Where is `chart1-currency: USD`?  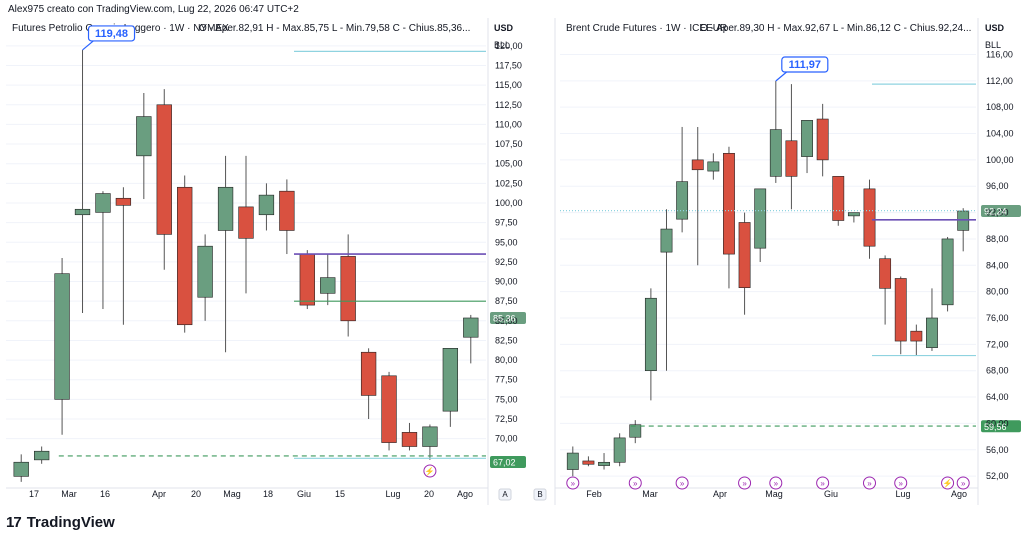 chart1-currency: USD is located at coordinates (504, 28).